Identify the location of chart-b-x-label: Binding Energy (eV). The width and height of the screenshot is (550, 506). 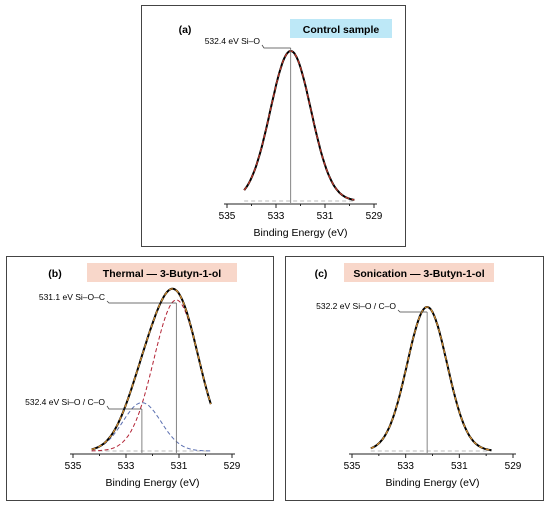
(153, 483).